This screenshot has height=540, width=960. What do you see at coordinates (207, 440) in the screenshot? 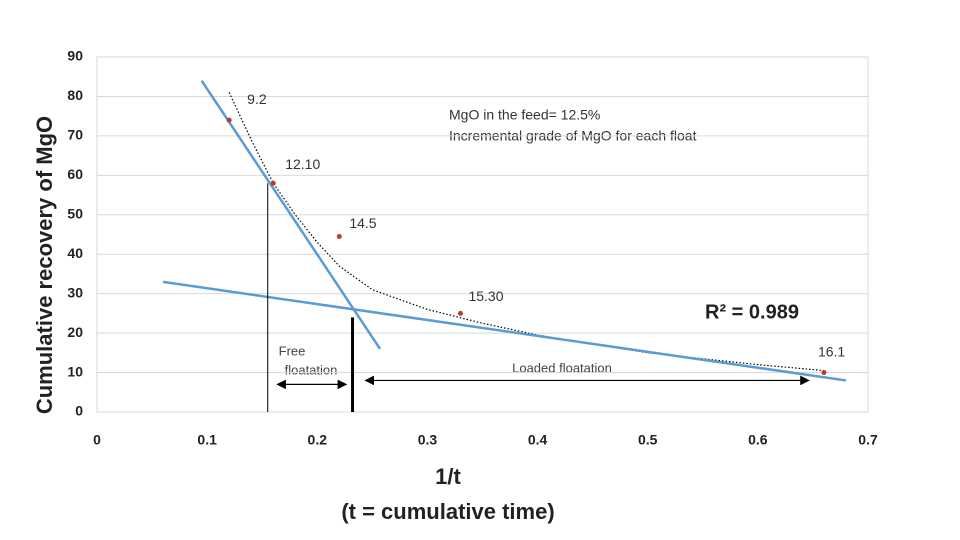
I see `x-tick-label: 0.1` at bounding box center [207, 440].